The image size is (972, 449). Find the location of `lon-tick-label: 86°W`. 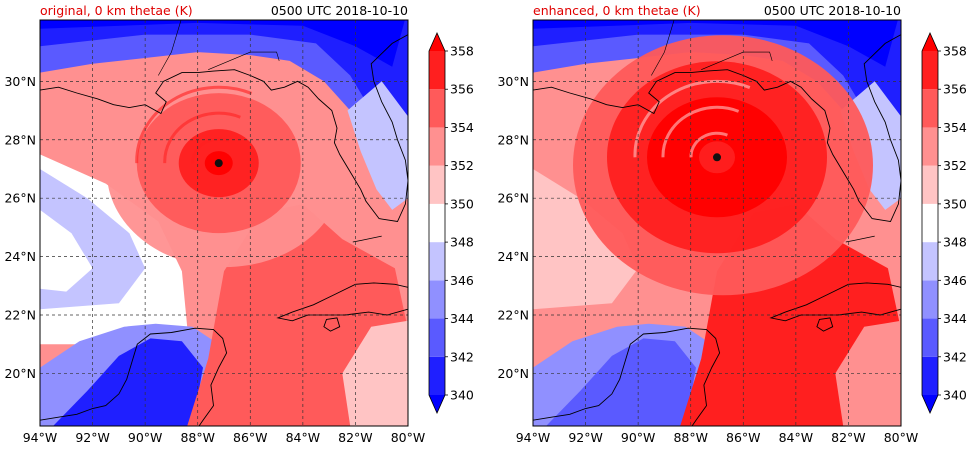

lon-tick-label: 86°W is located at coordinates (250, 437).